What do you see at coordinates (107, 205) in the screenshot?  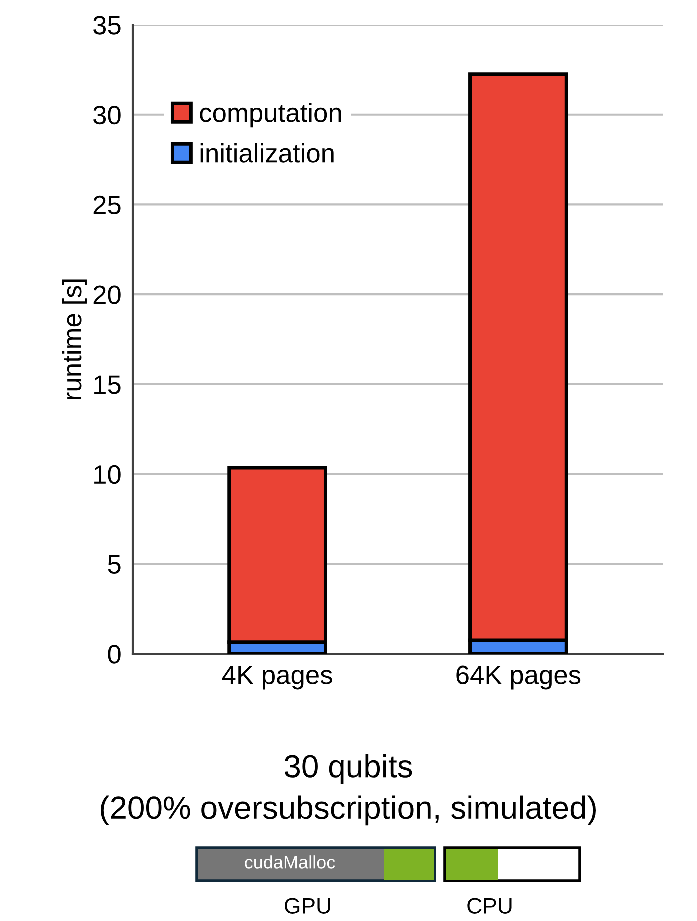 I see `y-tick-label: 25` at bounding box center [107, 205].